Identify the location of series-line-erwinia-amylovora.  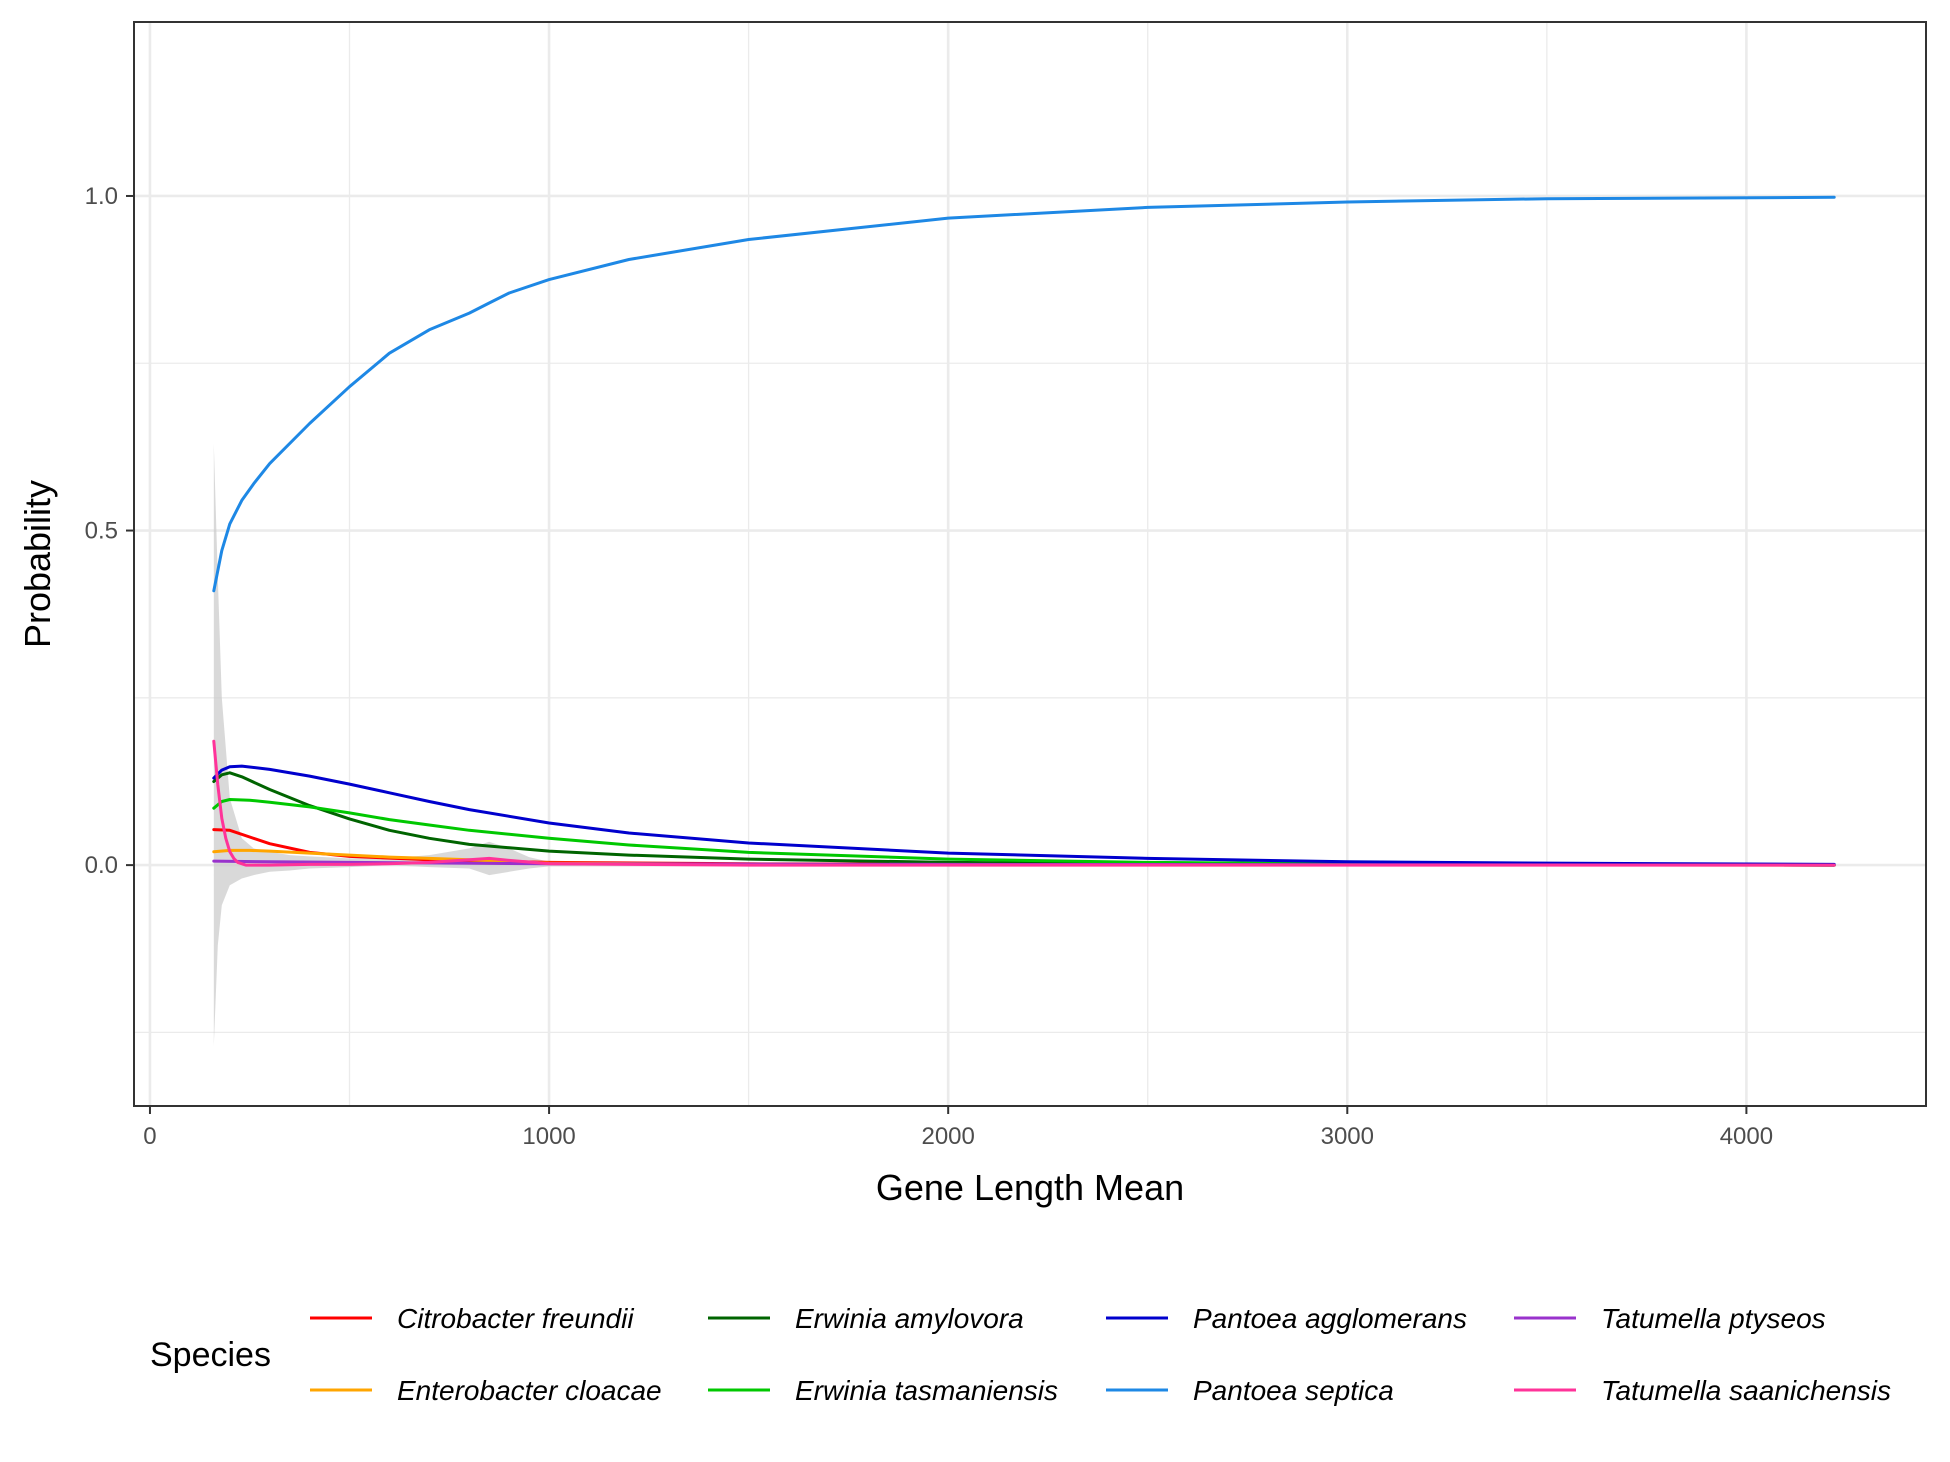
(1024, 819).